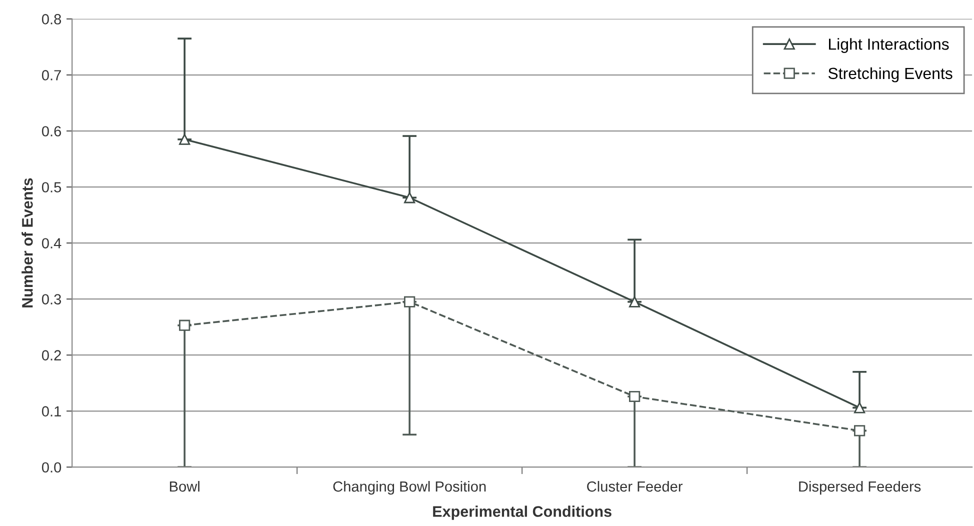 The width and height of the screenshot is (974, 526). What do you see at coordinates (52, 187) in the screenshot?
I see `y-tick-label: 0.5` at bounding box center [52, 187].